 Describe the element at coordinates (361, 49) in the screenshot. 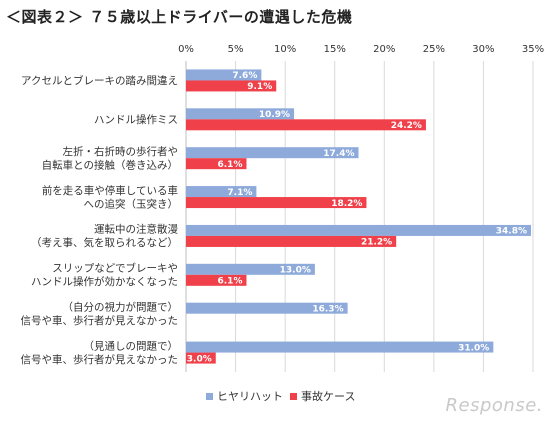

I see `x-axis-ticks: 0% 5% 10% 15% 20% 25% 30% 35%` at that location.